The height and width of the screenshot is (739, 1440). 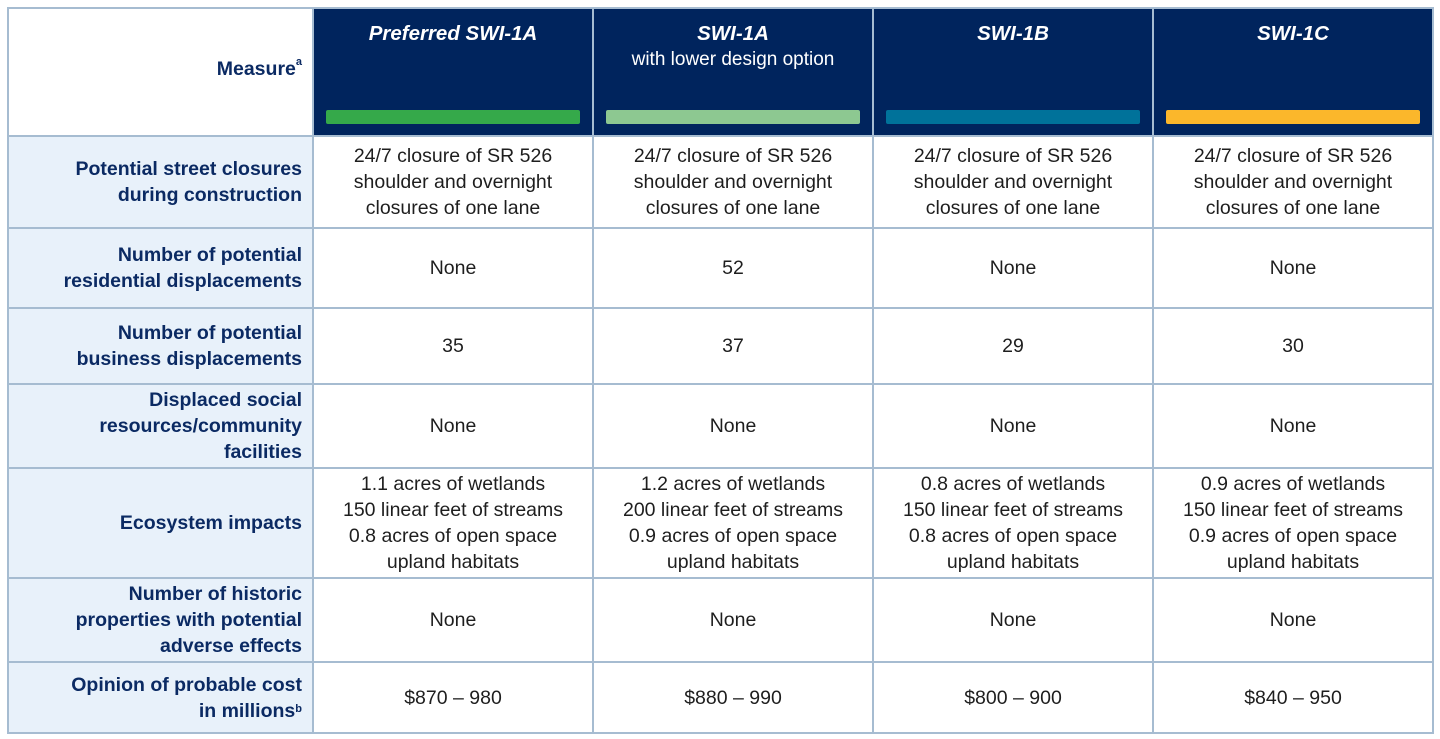 I want to click on measure-text: resources/community, so click(x=200, y=426).